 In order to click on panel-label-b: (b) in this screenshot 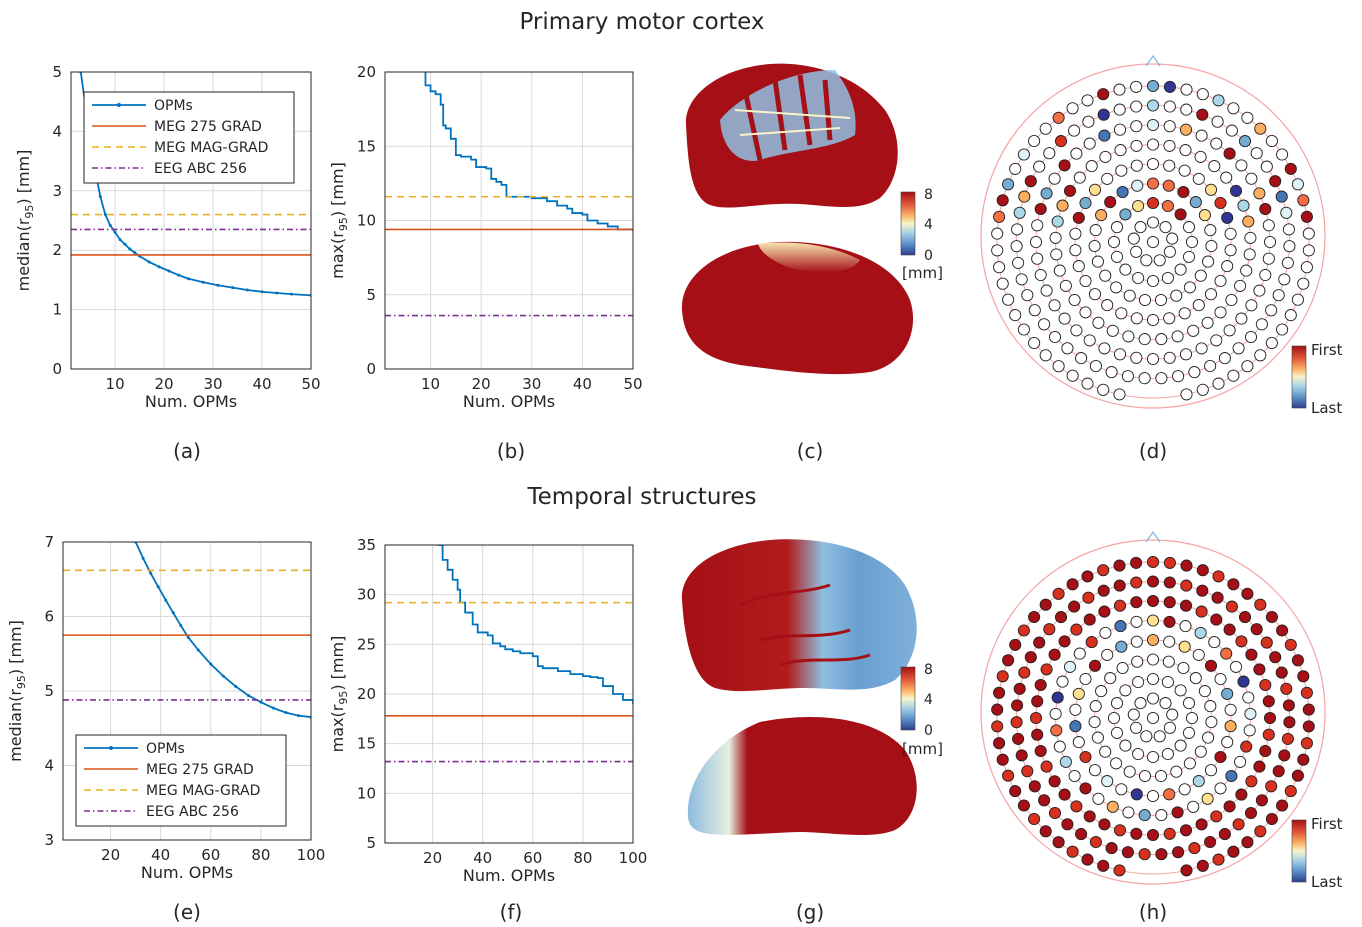, I will do `click(511, 451)`.